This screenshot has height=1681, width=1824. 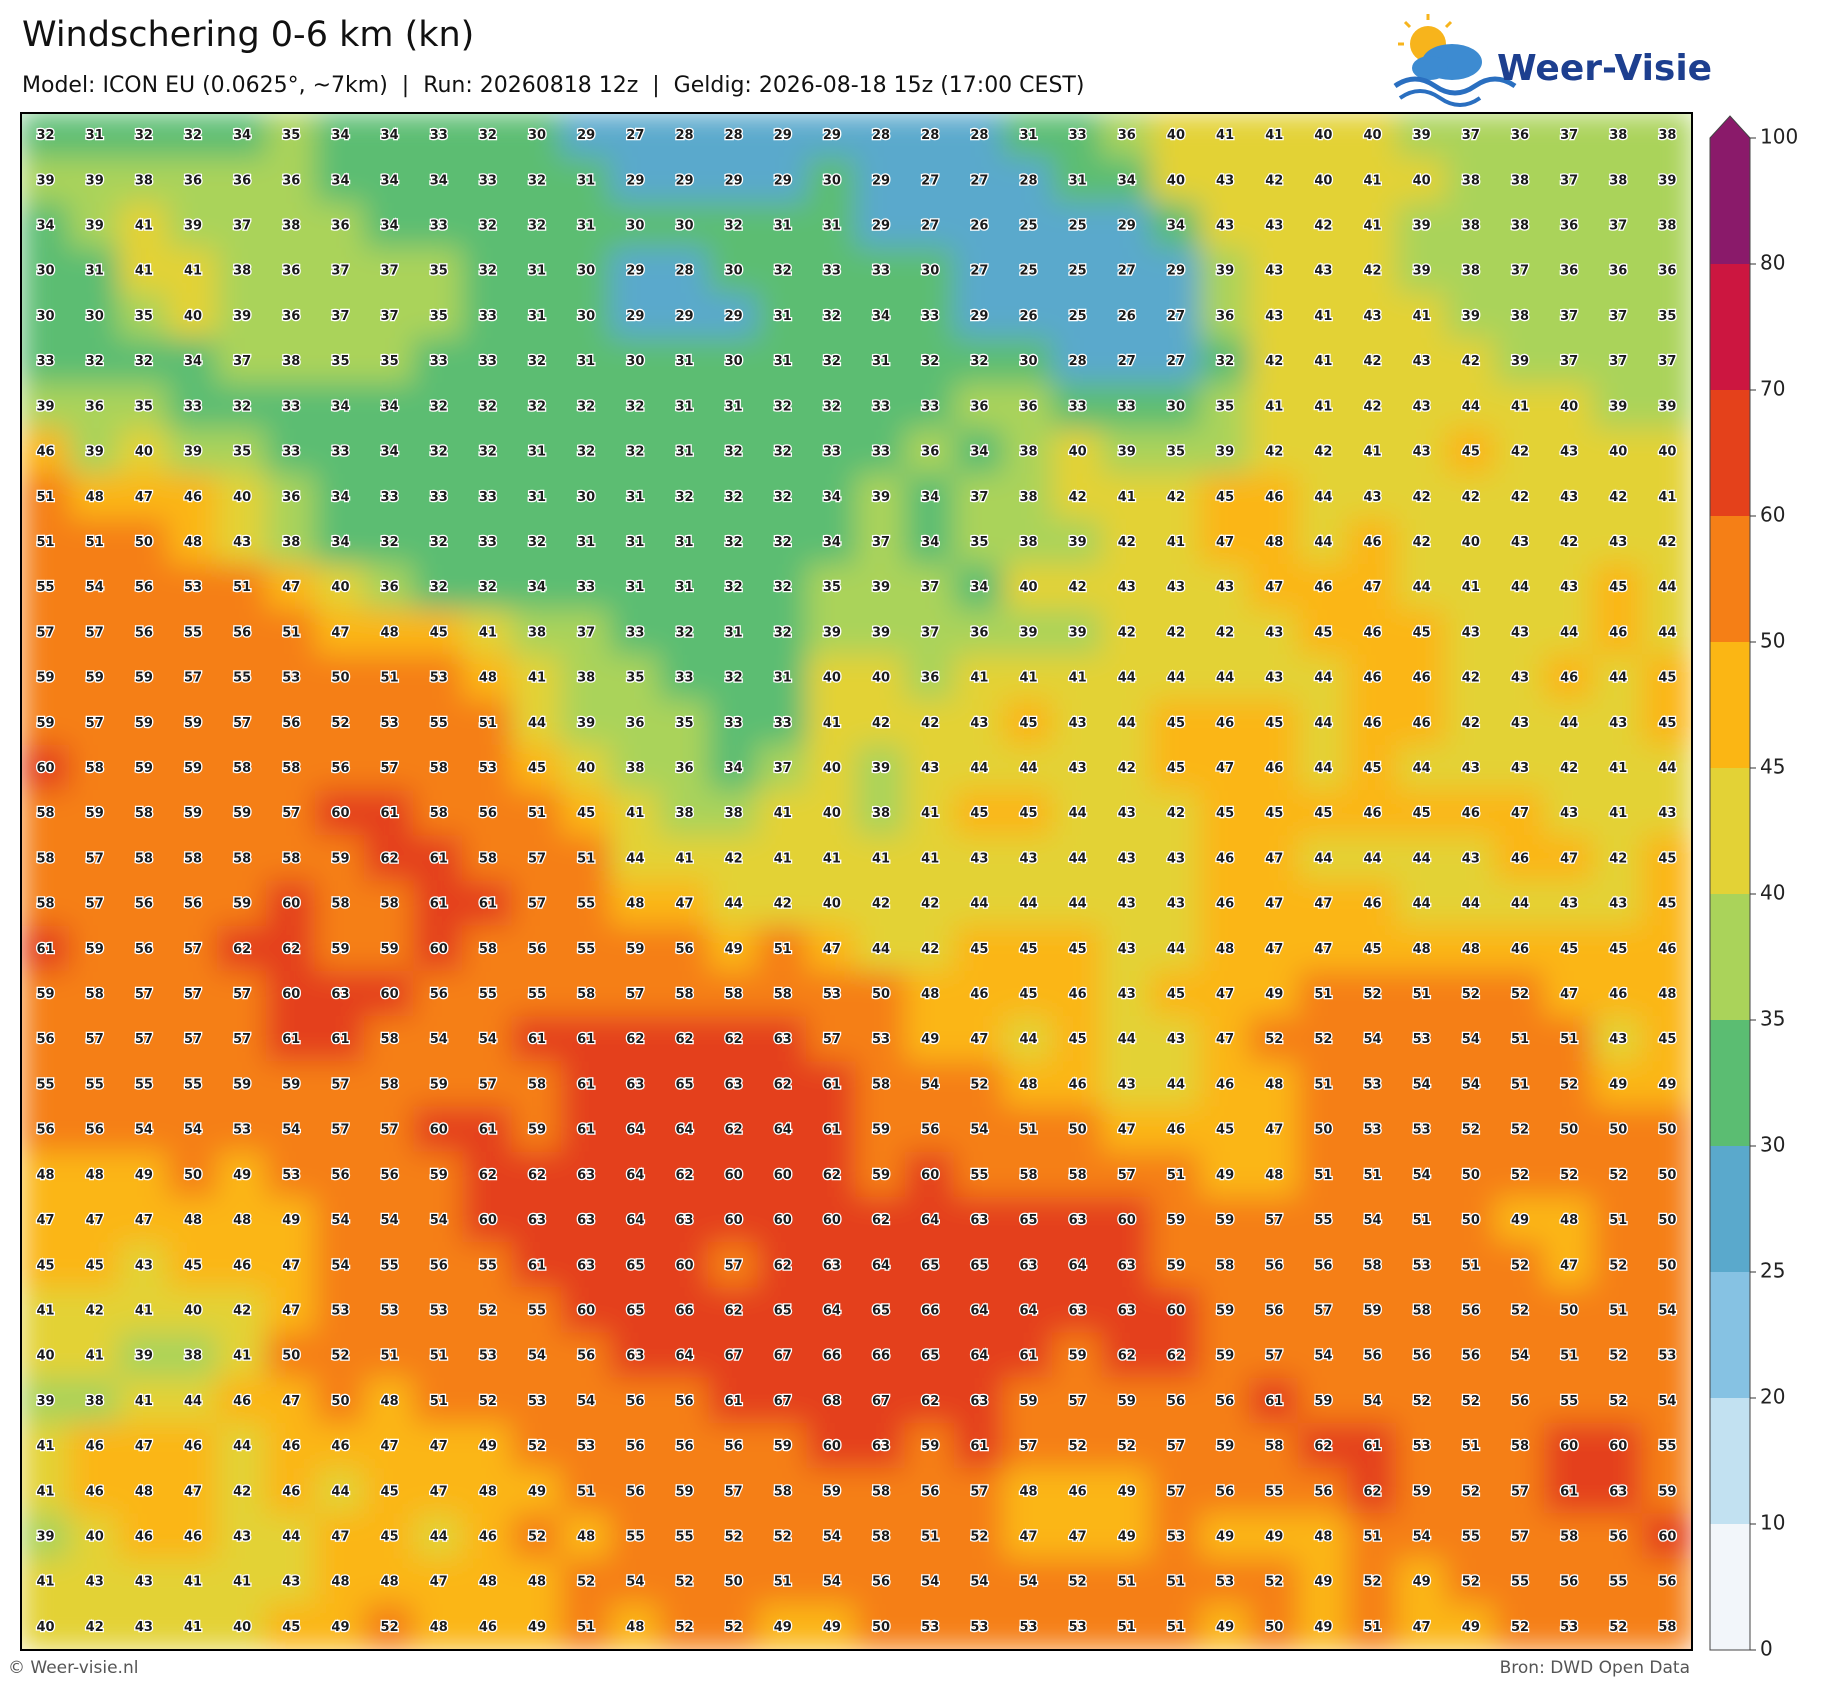 What do you see at coordinates (1372, 1401) in the screenshot?
I see `cell-value: 54` at bounding box center [1372, 1401].